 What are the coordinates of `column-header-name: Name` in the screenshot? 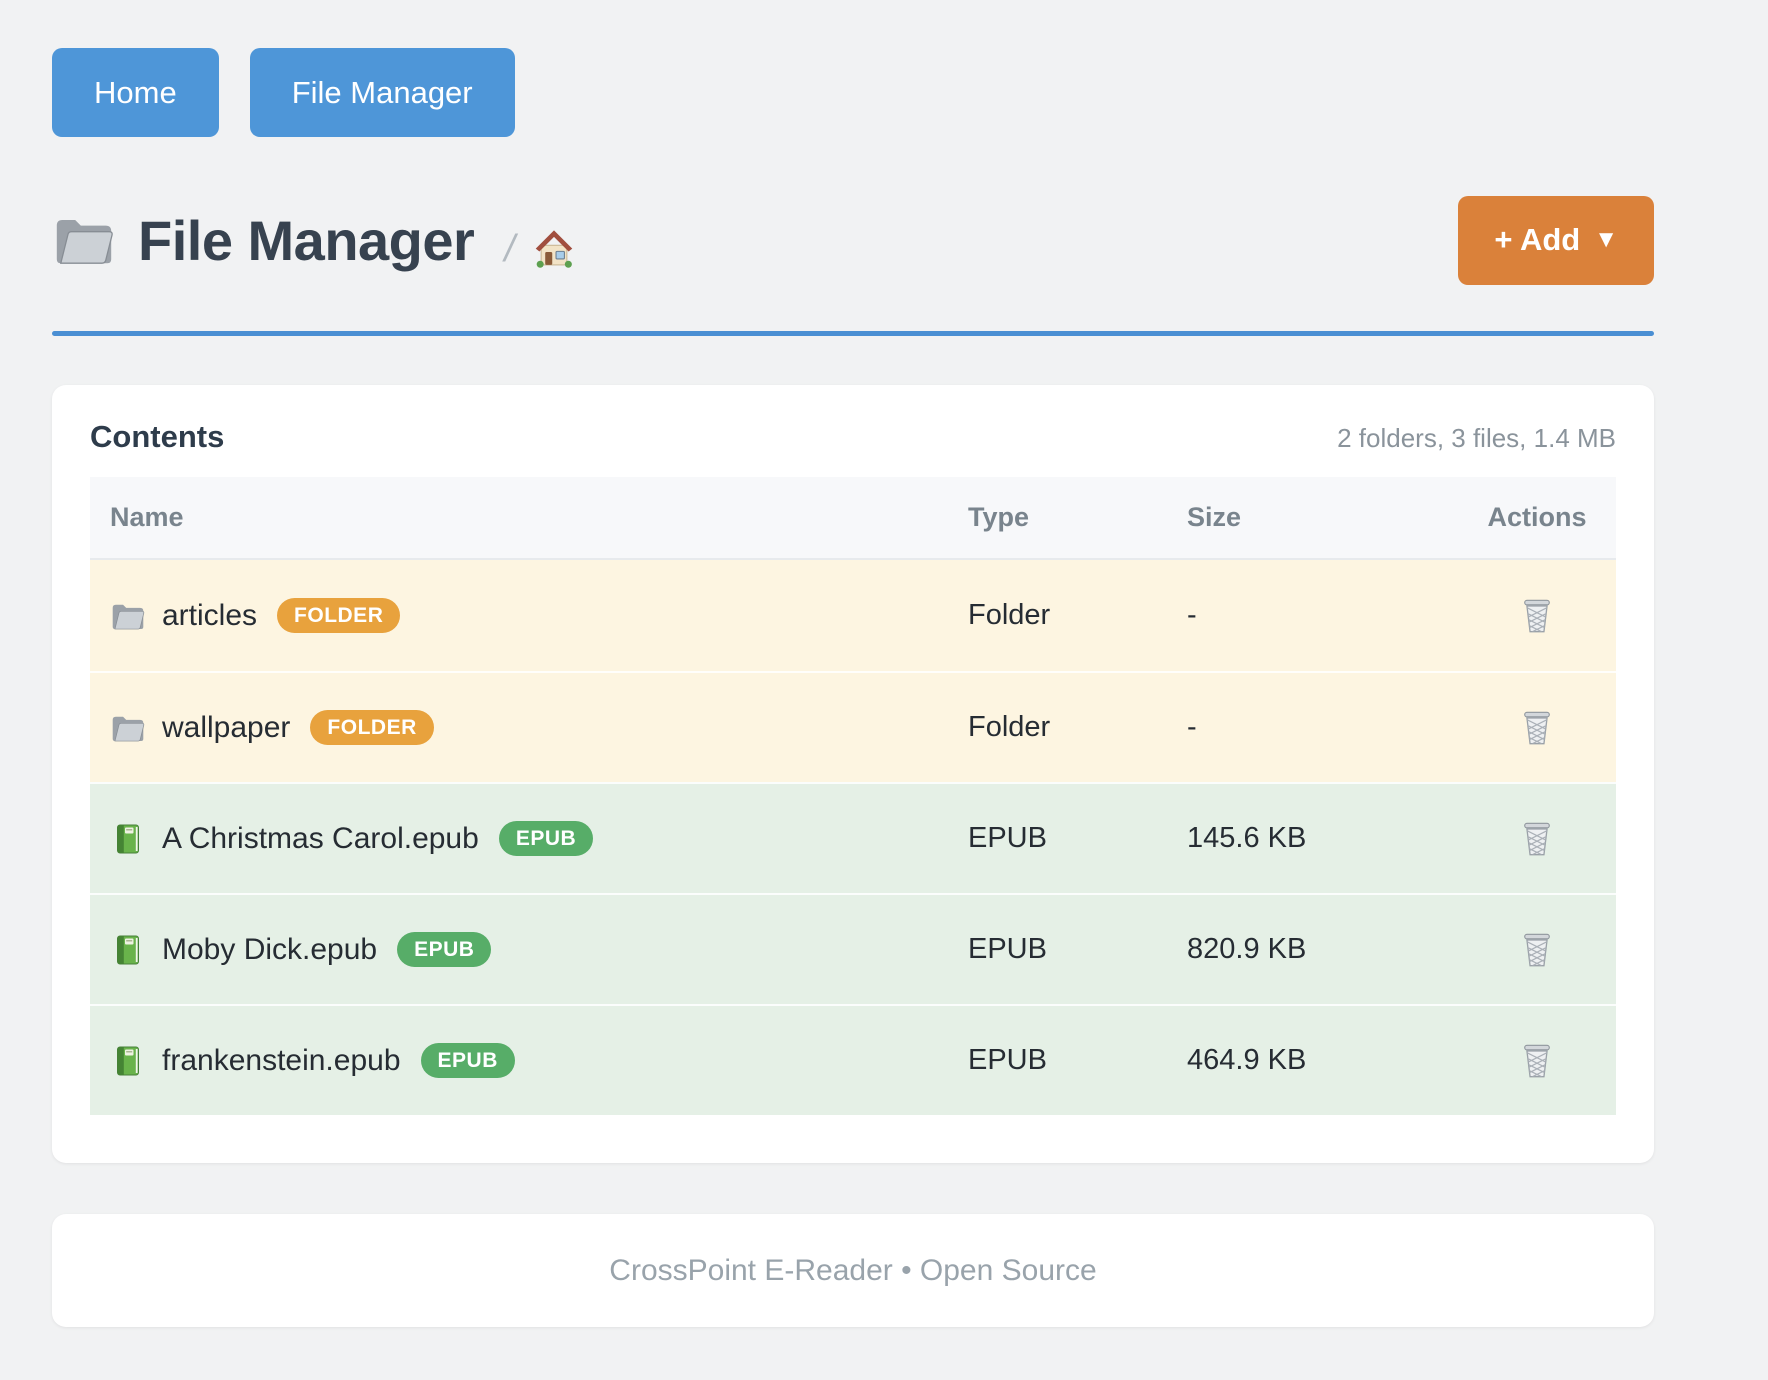 It's located at (147, 517).